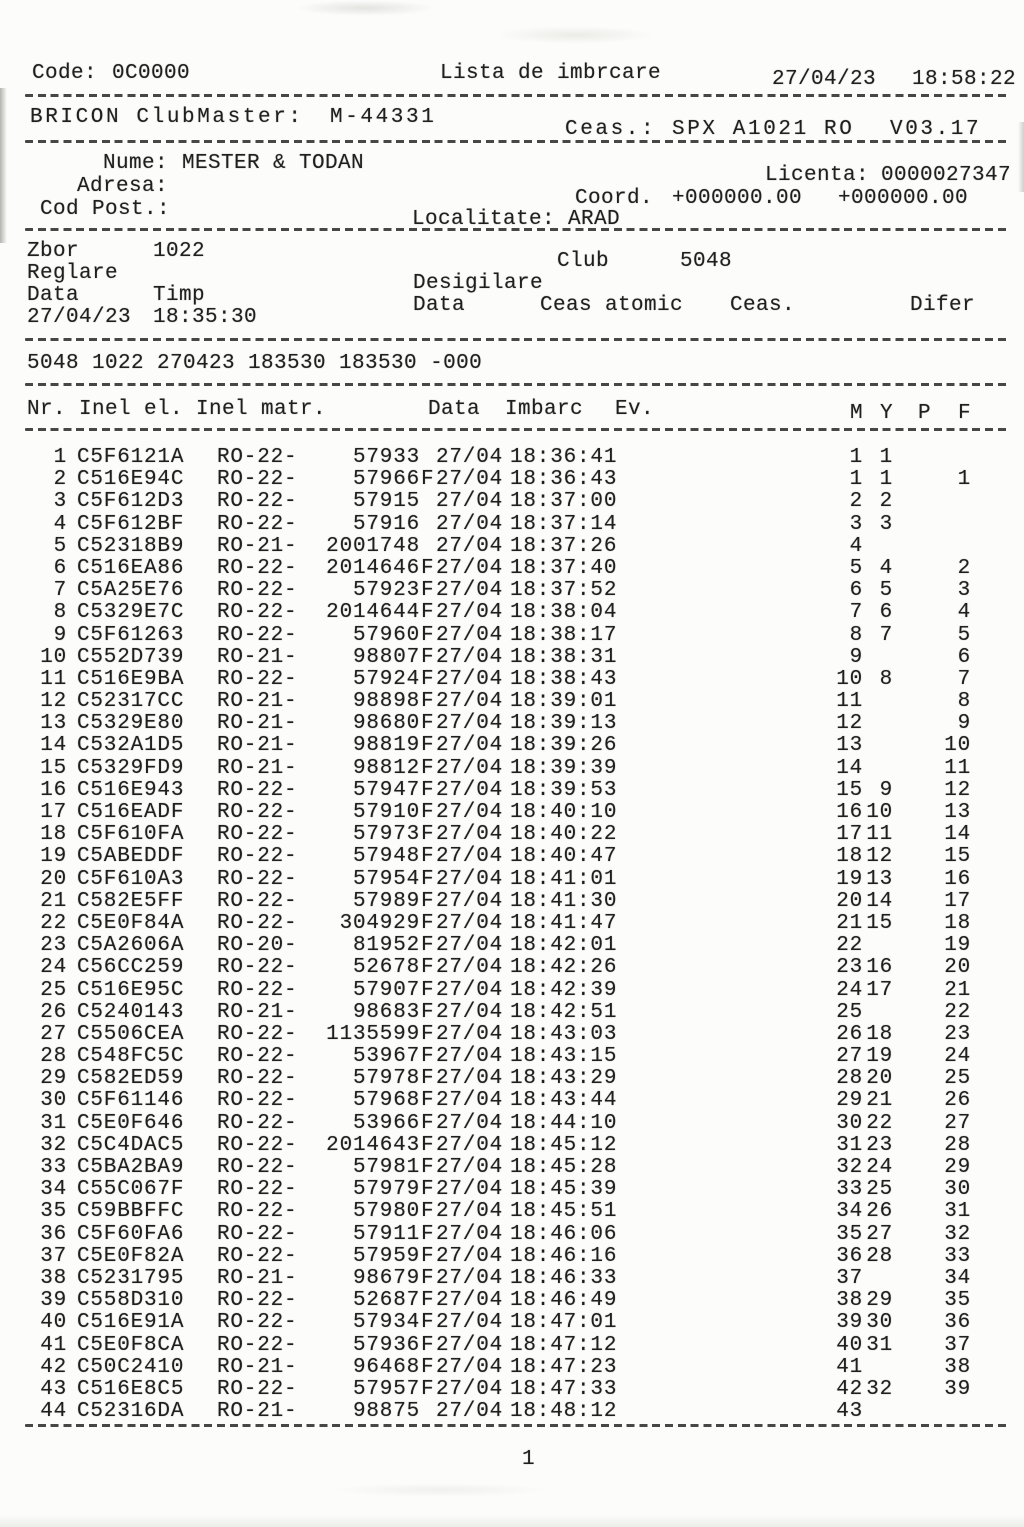 The width and height of the screenshot is (1024, 1527). Describe the element at coordinates (564, 502) in the screenshot. I see `basketing-time: 18:37:00` at that location.